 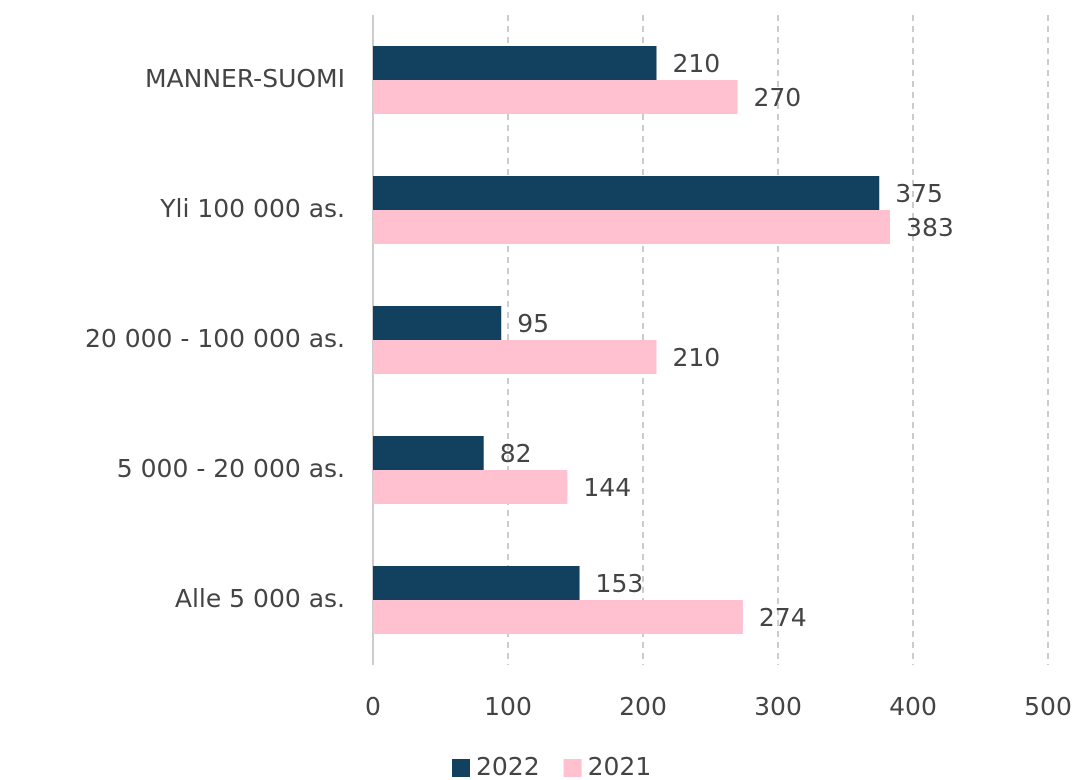 I want to click on data-label: 375, so click(x=919, y=193).